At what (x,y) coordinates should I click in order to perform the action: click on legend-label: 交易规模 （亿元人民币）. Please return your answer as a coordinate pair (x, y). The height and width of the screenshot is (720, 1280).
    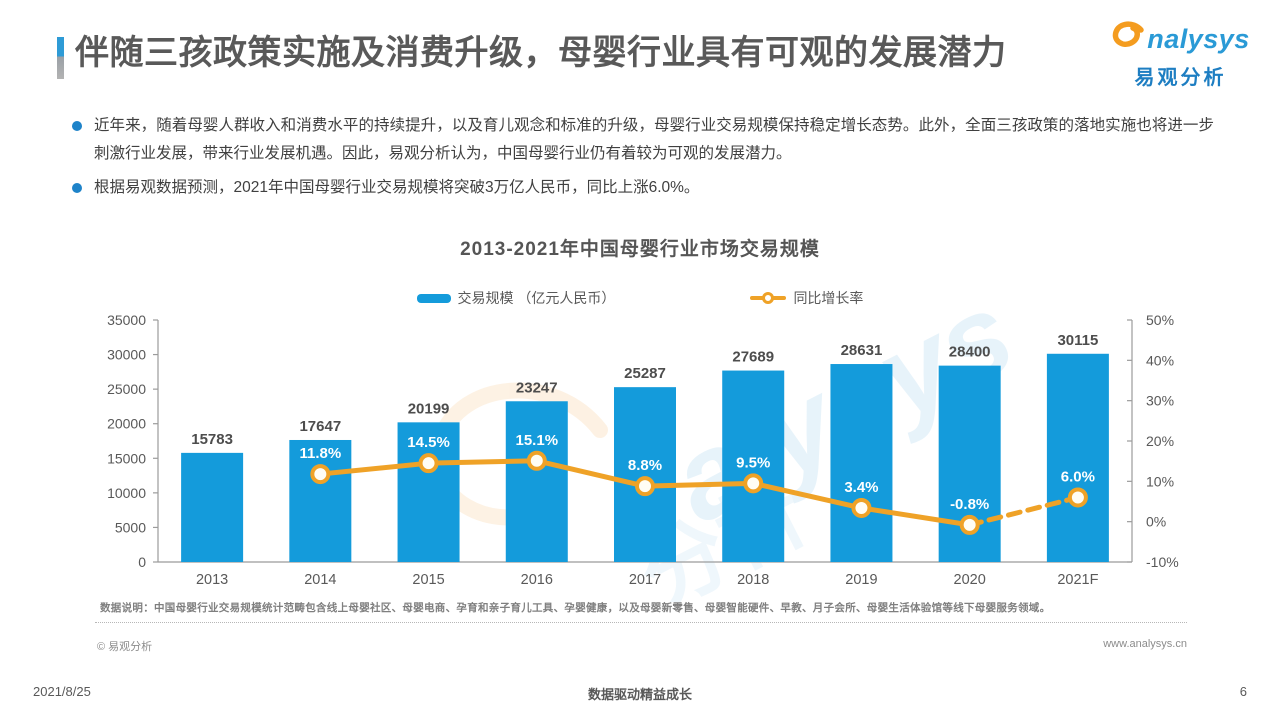
    Looking at the image, I should click on (536, 298).